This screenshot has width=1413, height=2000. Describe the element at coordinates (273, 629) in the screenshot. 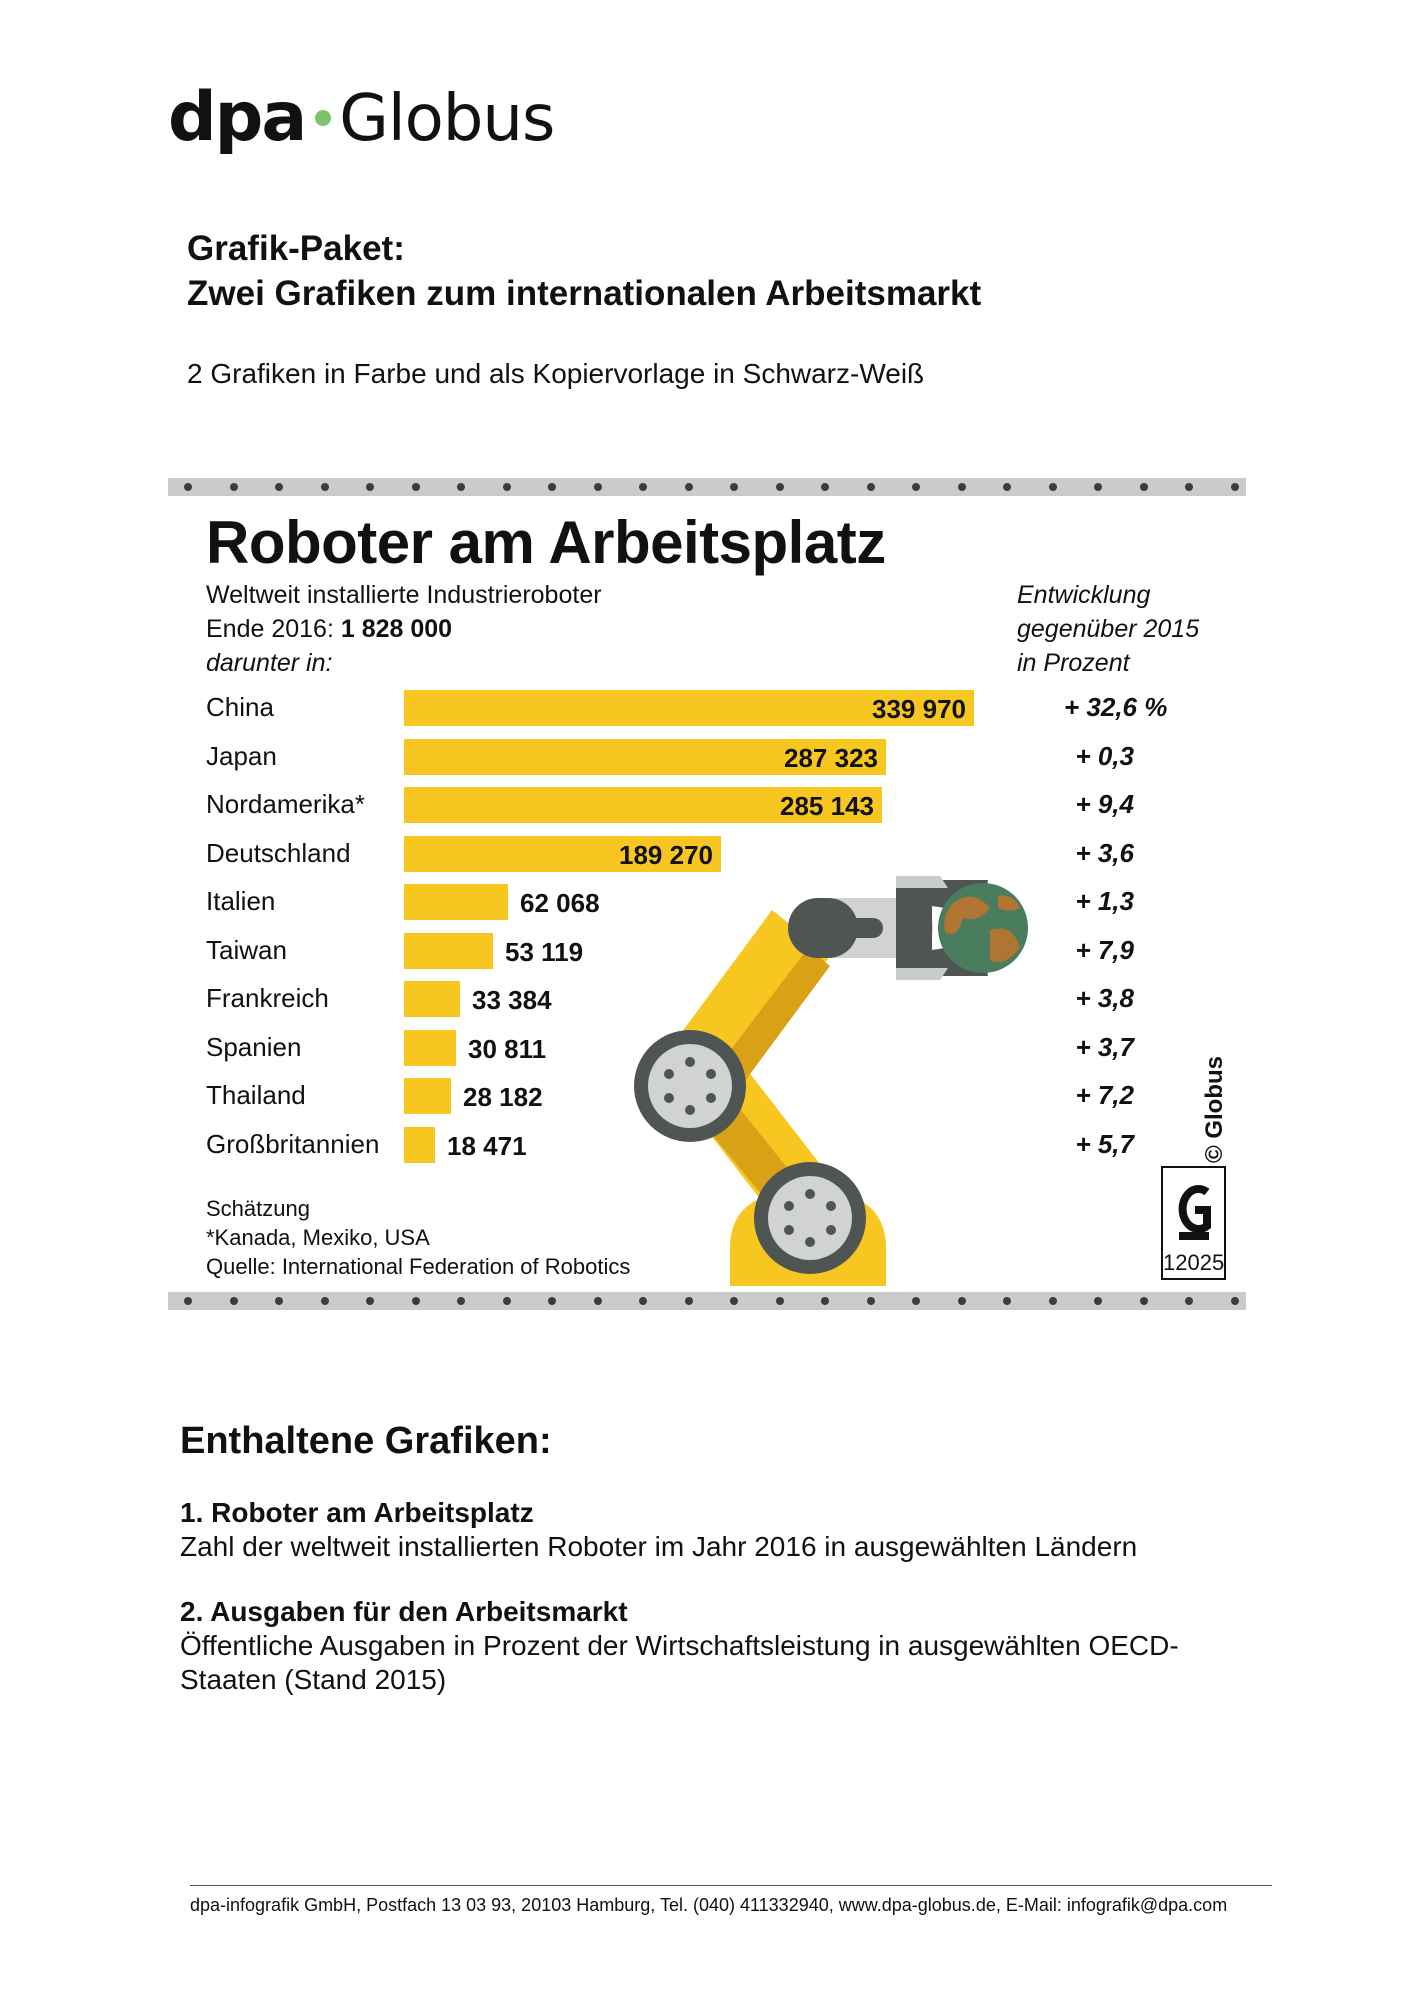

I see `total-prefix: Ende 2016:` at that location.